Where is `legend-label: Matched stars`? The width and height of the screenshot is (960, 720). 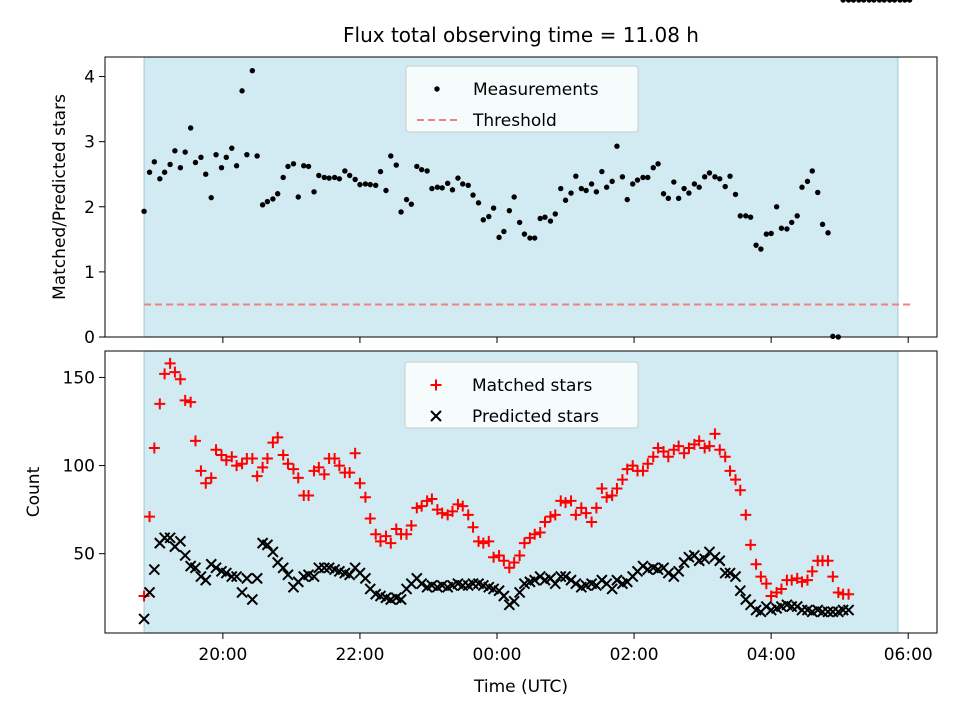 legend-label: Matched stars is located at coordinates (532, 386).